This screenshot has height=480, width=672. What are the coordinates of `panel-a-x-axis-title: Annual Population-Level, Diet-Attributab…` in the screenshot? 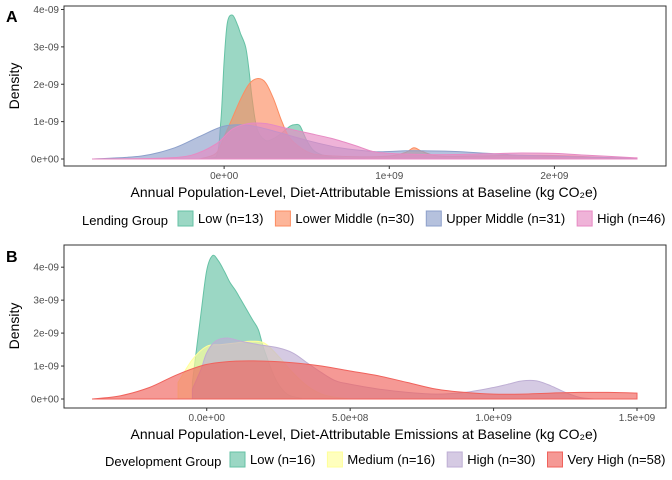 It's located at (364, 192).